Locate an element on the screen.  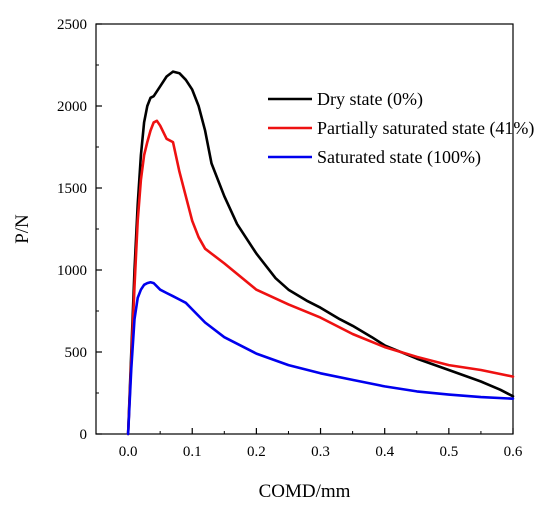
x-tick-label: 0.0 is located at coordinates (128, 452).